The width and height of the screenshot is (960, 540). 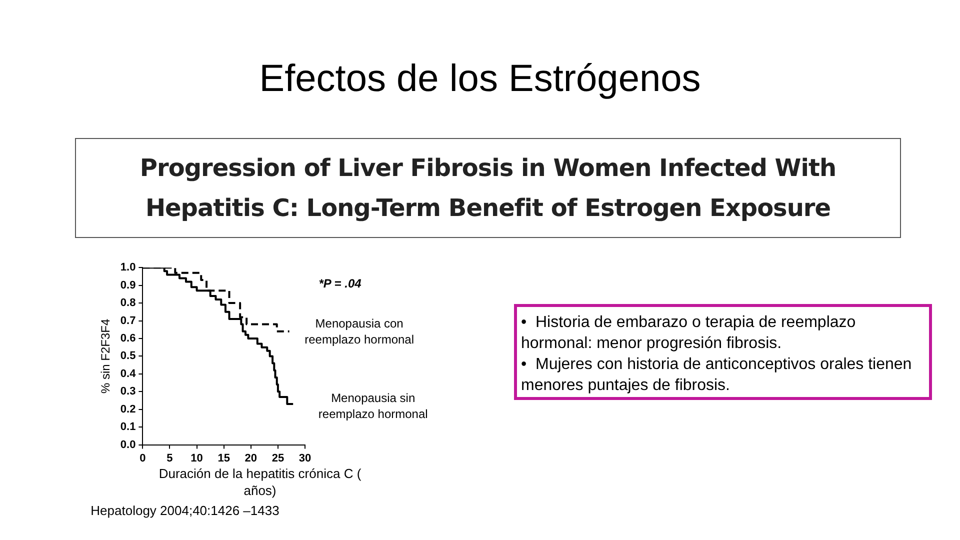 I want to click on y-tick-label: 0.9, so click(x=128, y=285).